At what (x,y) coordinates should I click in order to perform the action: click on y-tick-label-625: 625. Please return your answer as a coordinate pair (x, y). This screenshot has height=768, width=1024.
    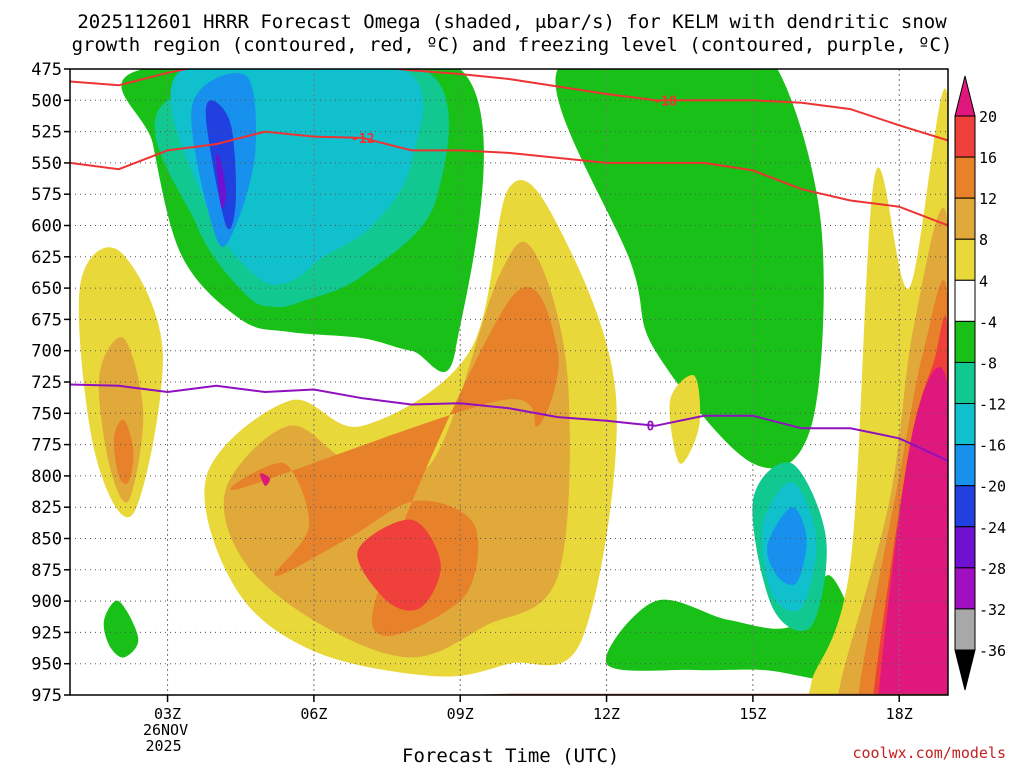
    Looking at the image, I should click on (46, 258).